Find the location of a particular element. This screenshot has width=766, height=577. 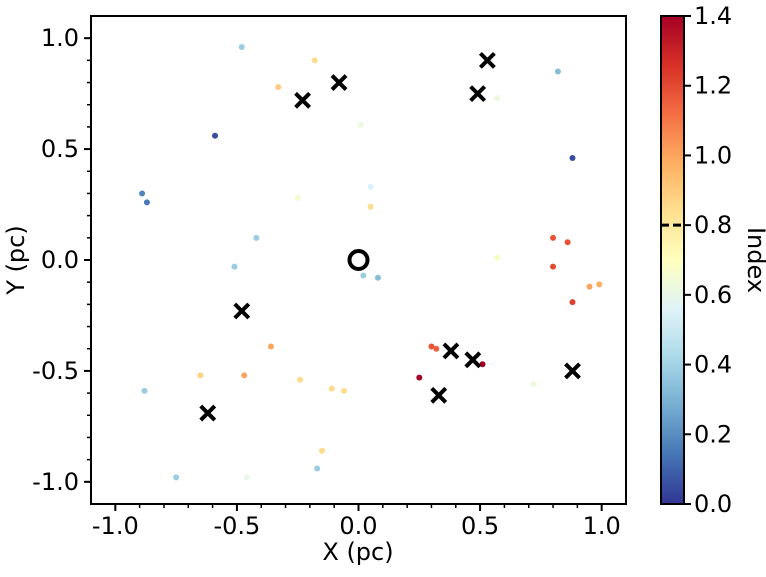

x-axis-label: X (pc) is located at coordinates (357, 552).